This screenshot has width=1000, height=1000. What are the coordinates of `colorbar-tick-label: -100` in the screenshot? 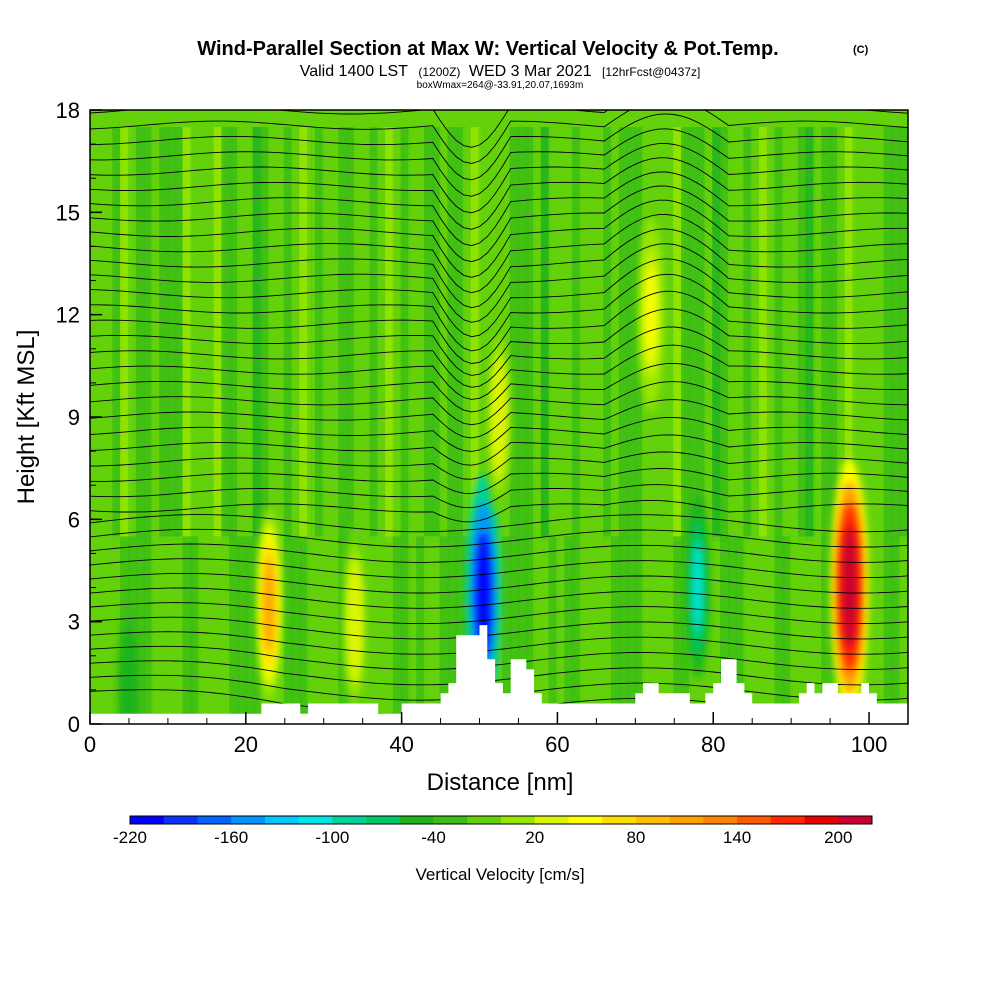 It's located at (332, 837).